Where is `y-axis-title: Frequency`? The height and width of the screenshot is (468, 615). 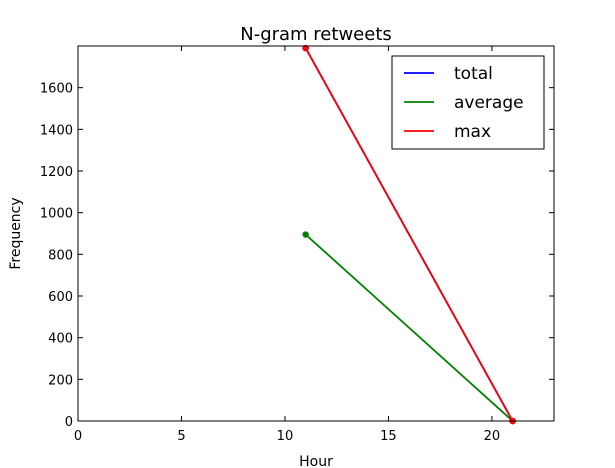
y-axis-title: Frequency is located at coordinates (16, 233).